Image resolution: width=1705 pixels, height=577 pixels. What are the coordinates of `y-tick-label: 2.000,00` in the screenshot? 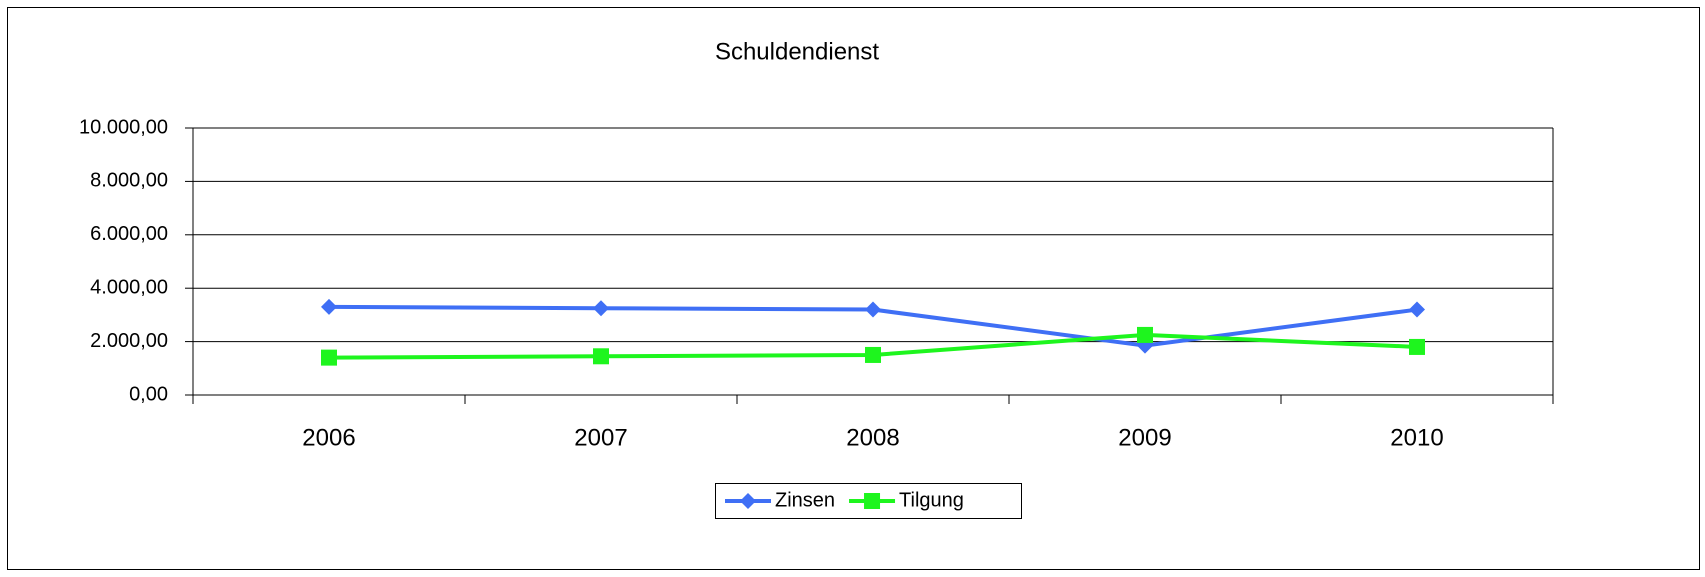 It's located at (129, 341).